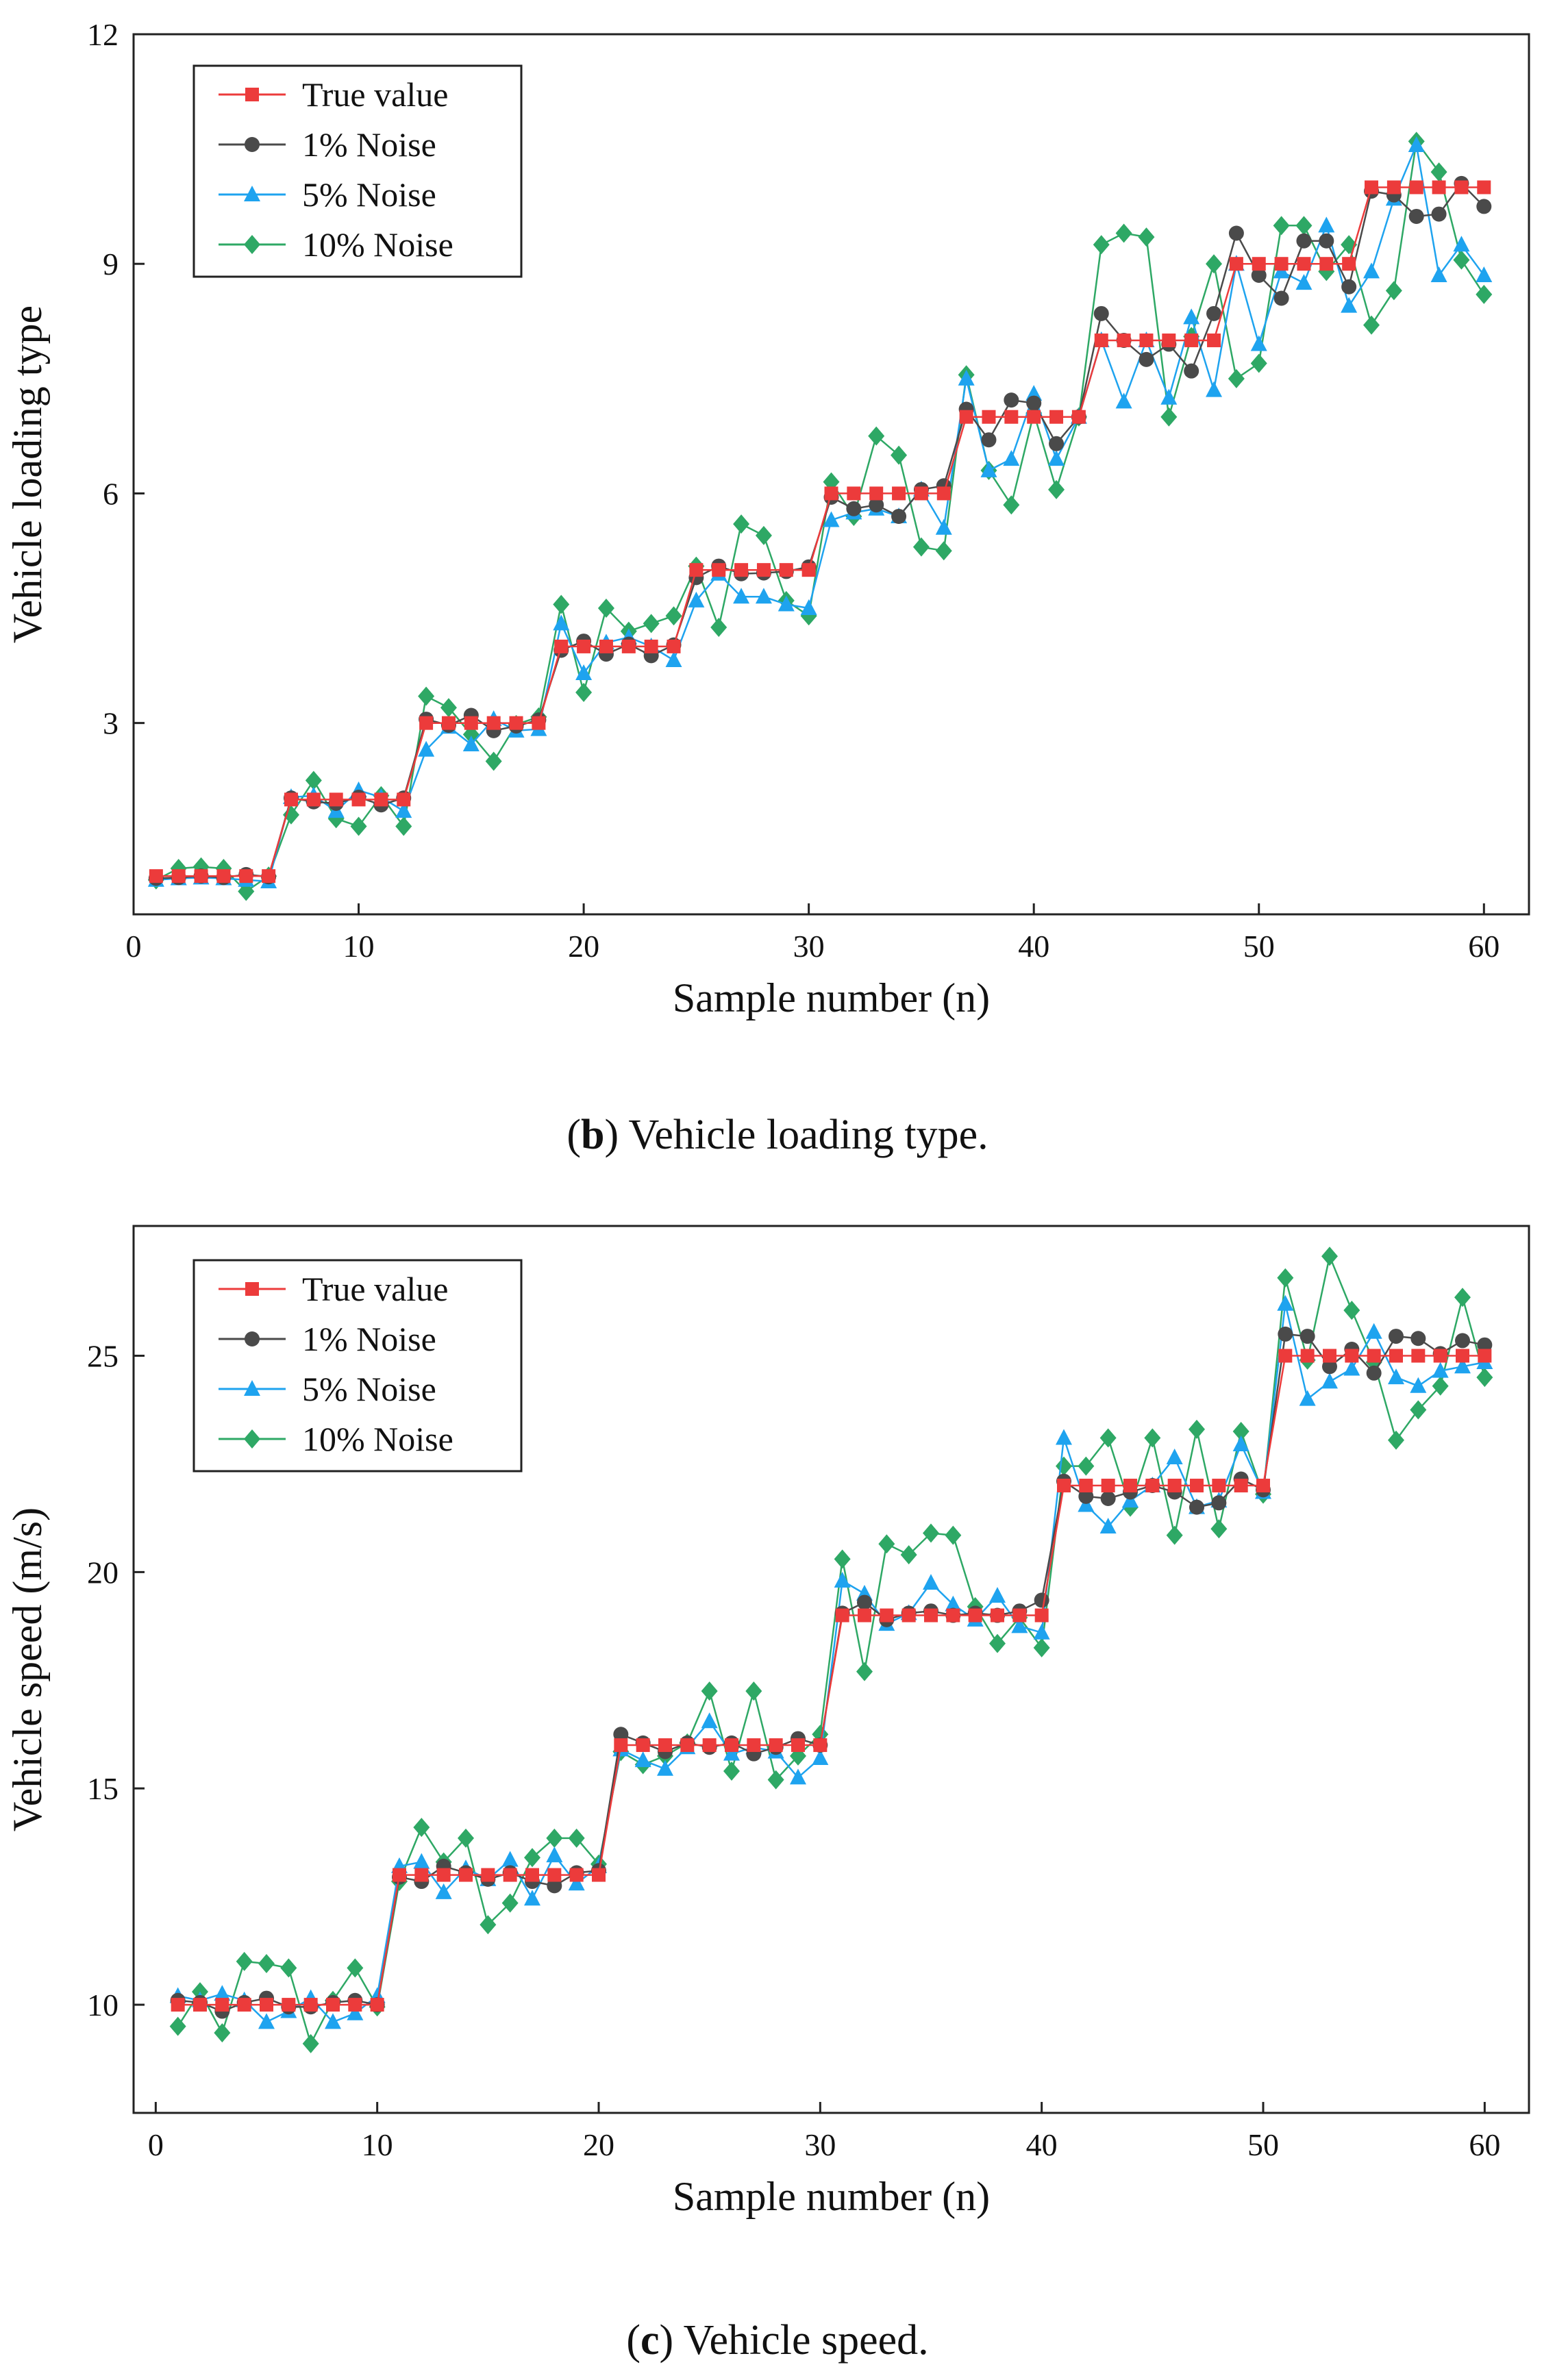 Image resolution: width=1555 pixels, height=2380 pixels. Describe the element at coordinates (357, 171) in the screenshot. I see `legend: True value 1% Noise 5% Noise 10% Noise` at that location.